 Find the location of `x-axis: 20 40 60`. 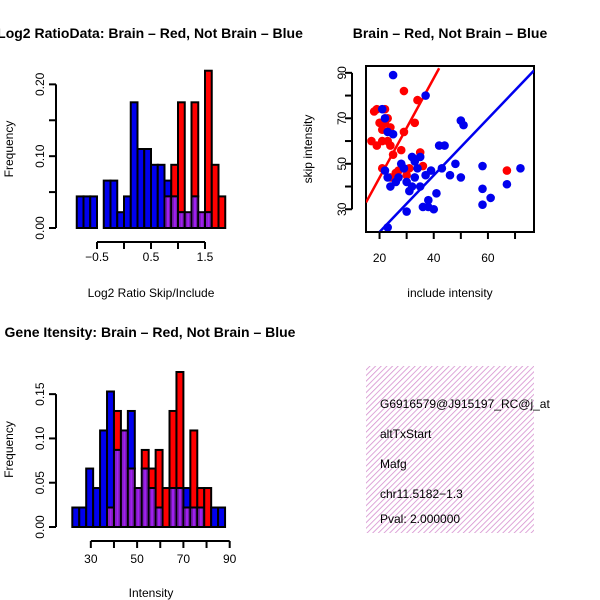

x-axis: 20 40 60 is located at coordinates (445, 248).